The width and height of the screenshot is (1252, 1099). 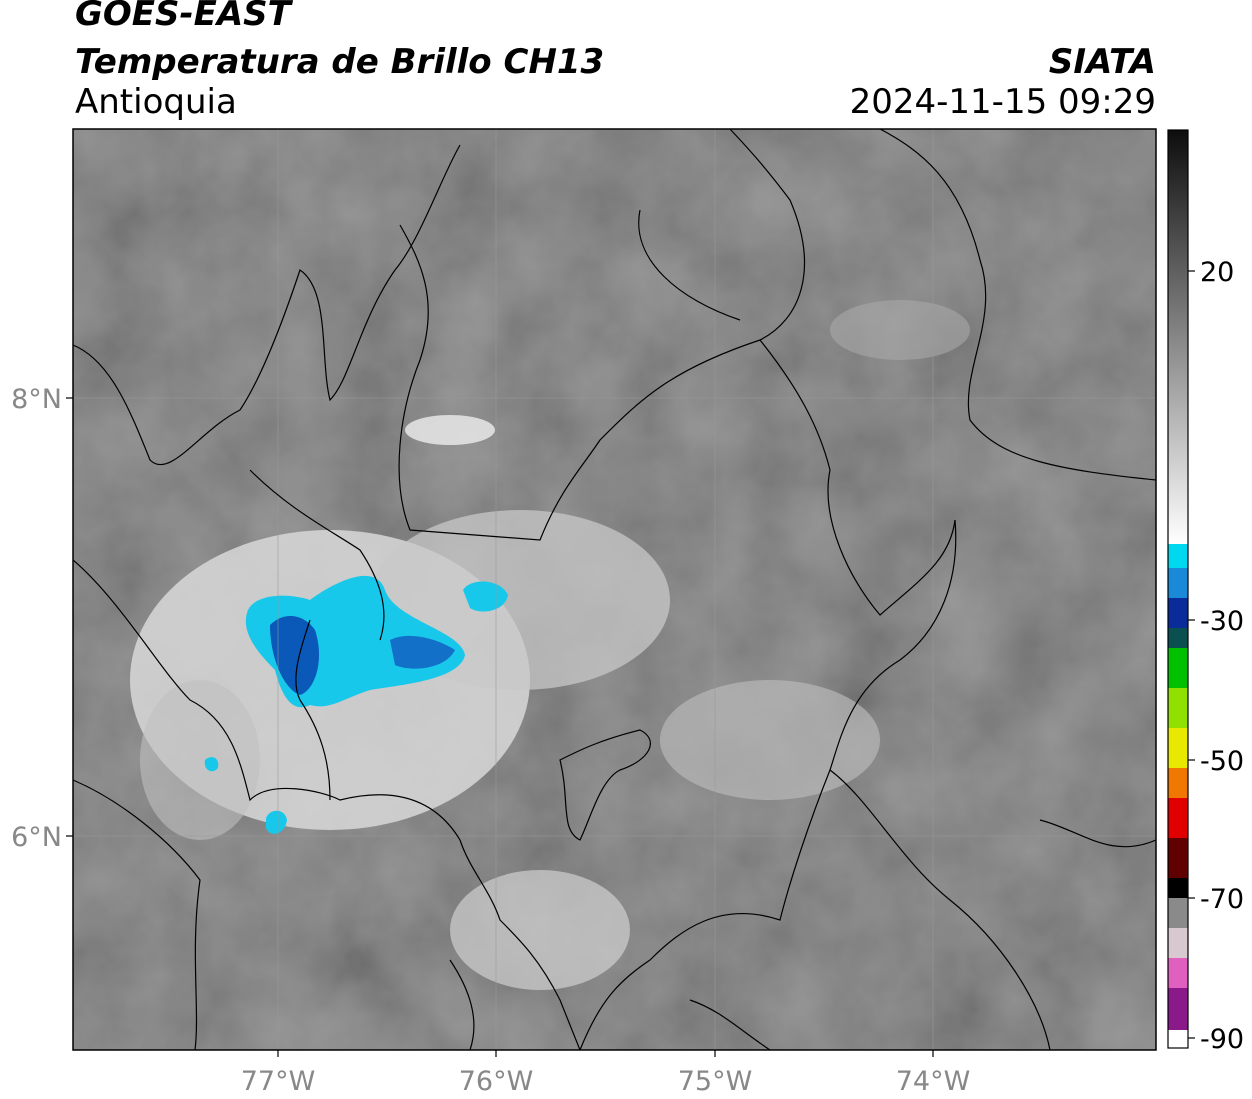 I want to click on colorbar-tick-label: -70, so click(x=1222, y=899).